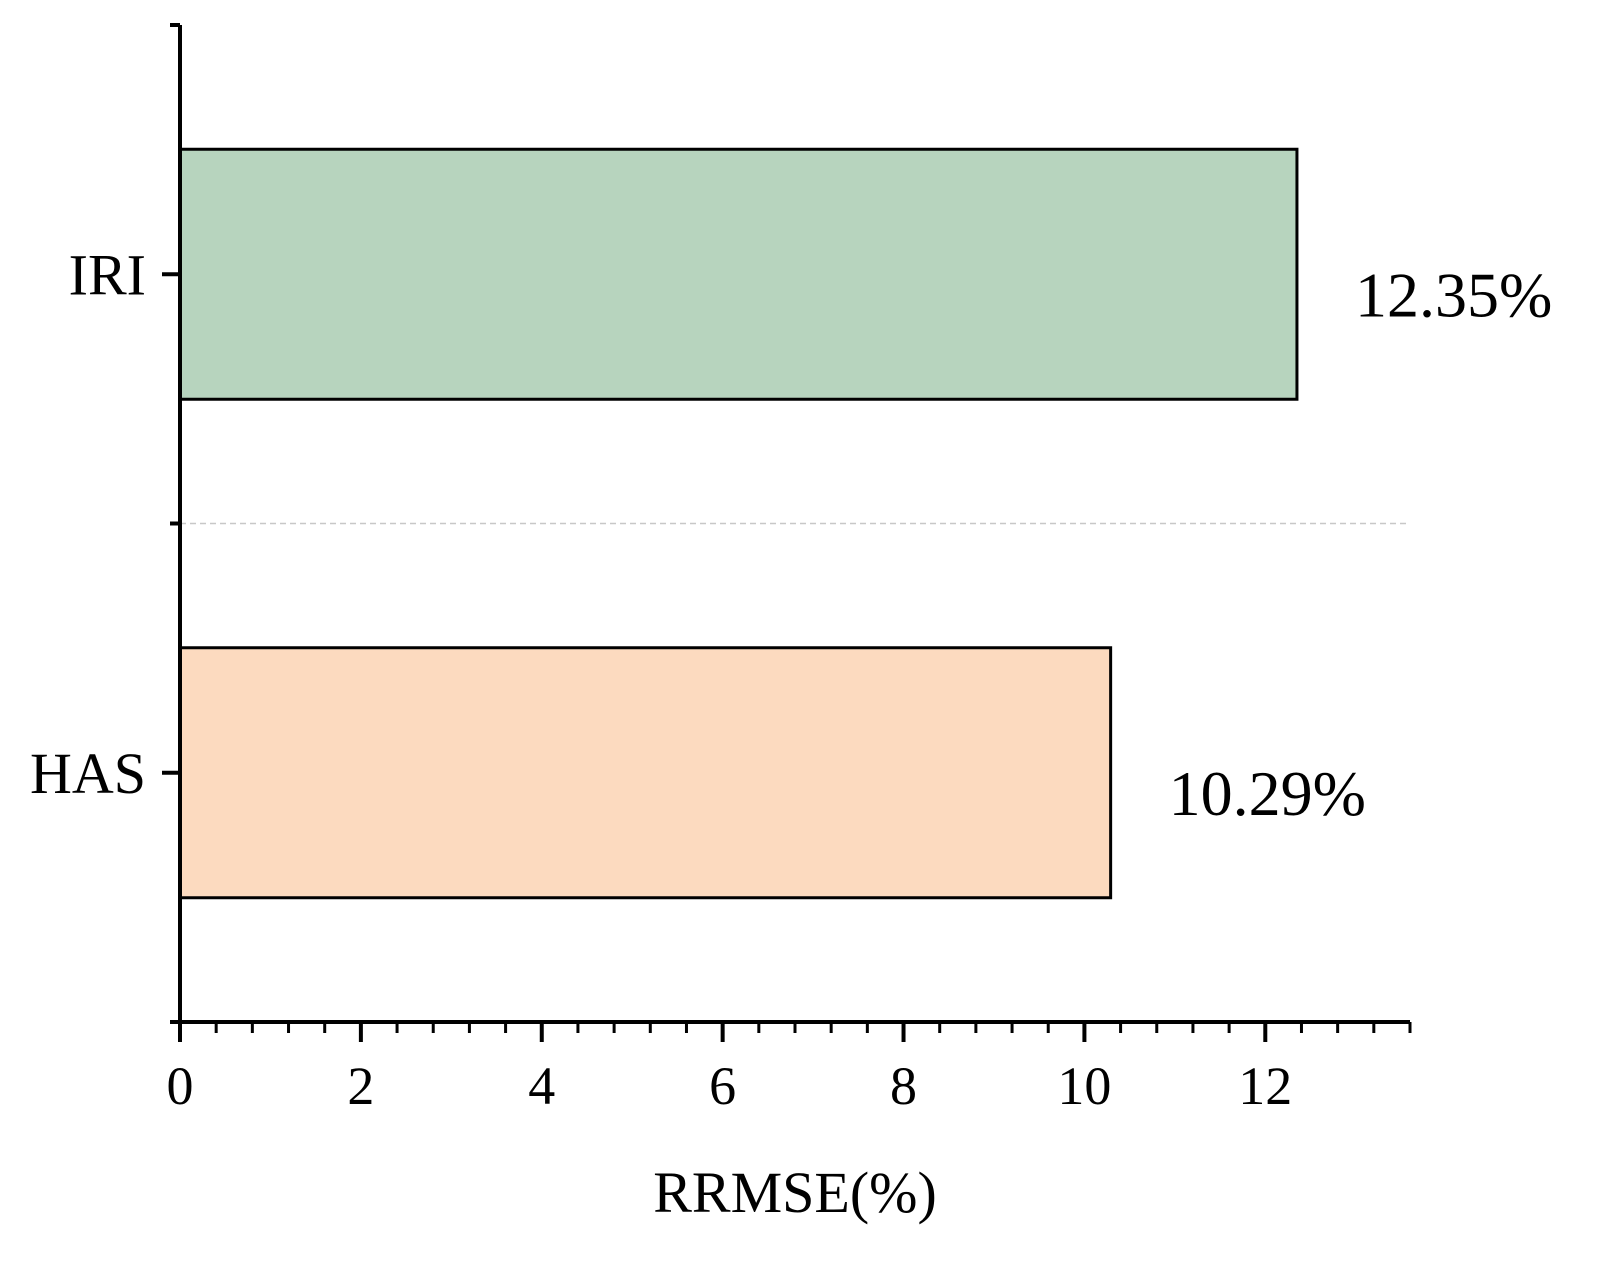 This screenshot has height=1277, width=1603. What do you see at coordinates (180, 1086) in the screenshot?
I see `x-tick-label: 0` at bounding box center [180, 1086].